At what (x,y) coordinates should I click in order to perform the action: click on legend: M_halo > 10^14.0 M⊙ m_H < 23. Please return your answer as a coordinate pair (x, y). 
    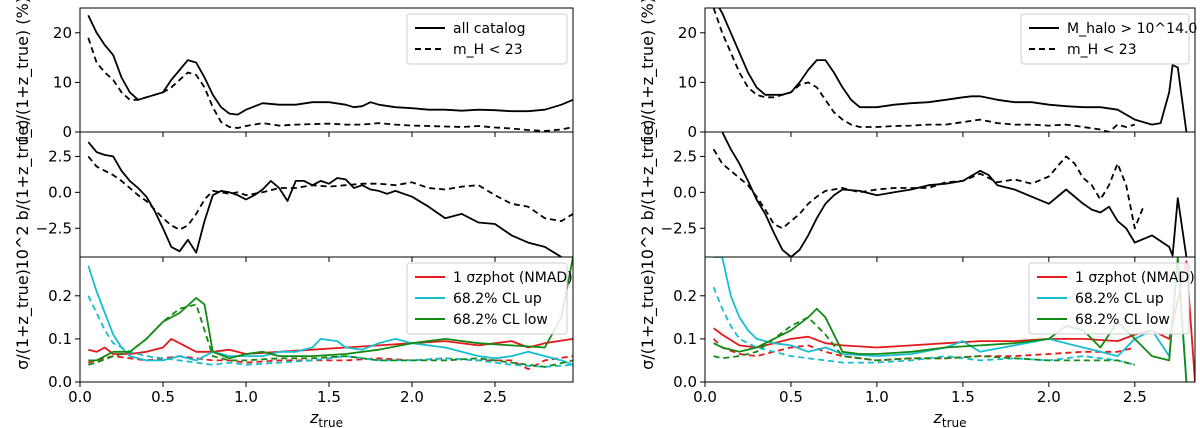
    Looking at the image, I should click on (1110, 39).